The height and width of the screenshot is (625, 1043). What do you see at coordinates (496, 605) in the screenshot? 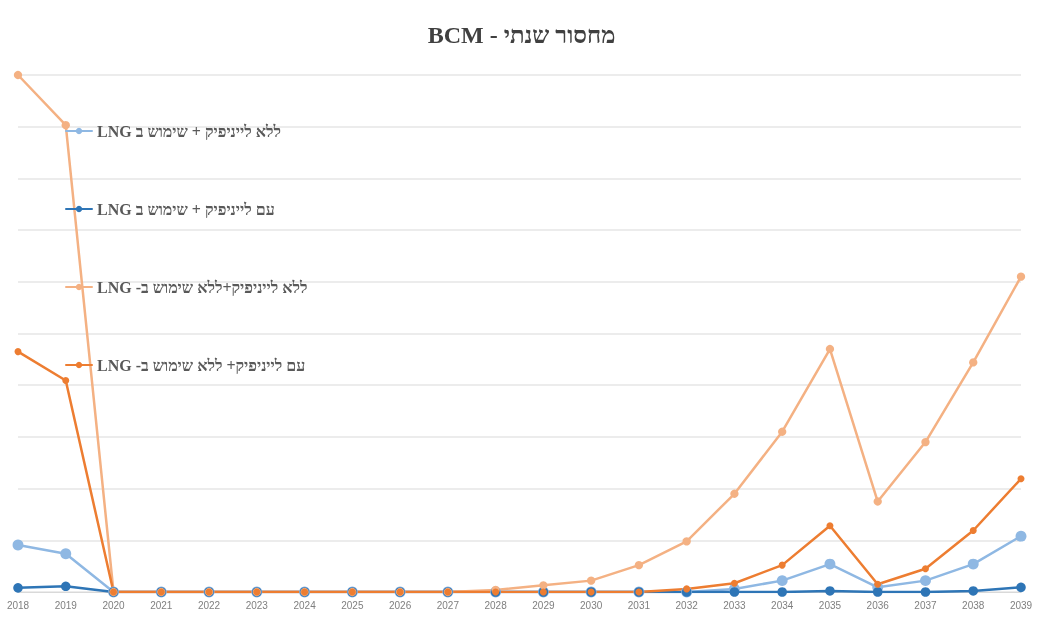
I see `x-tick-label: 2028` at bounding box center [496, 605].